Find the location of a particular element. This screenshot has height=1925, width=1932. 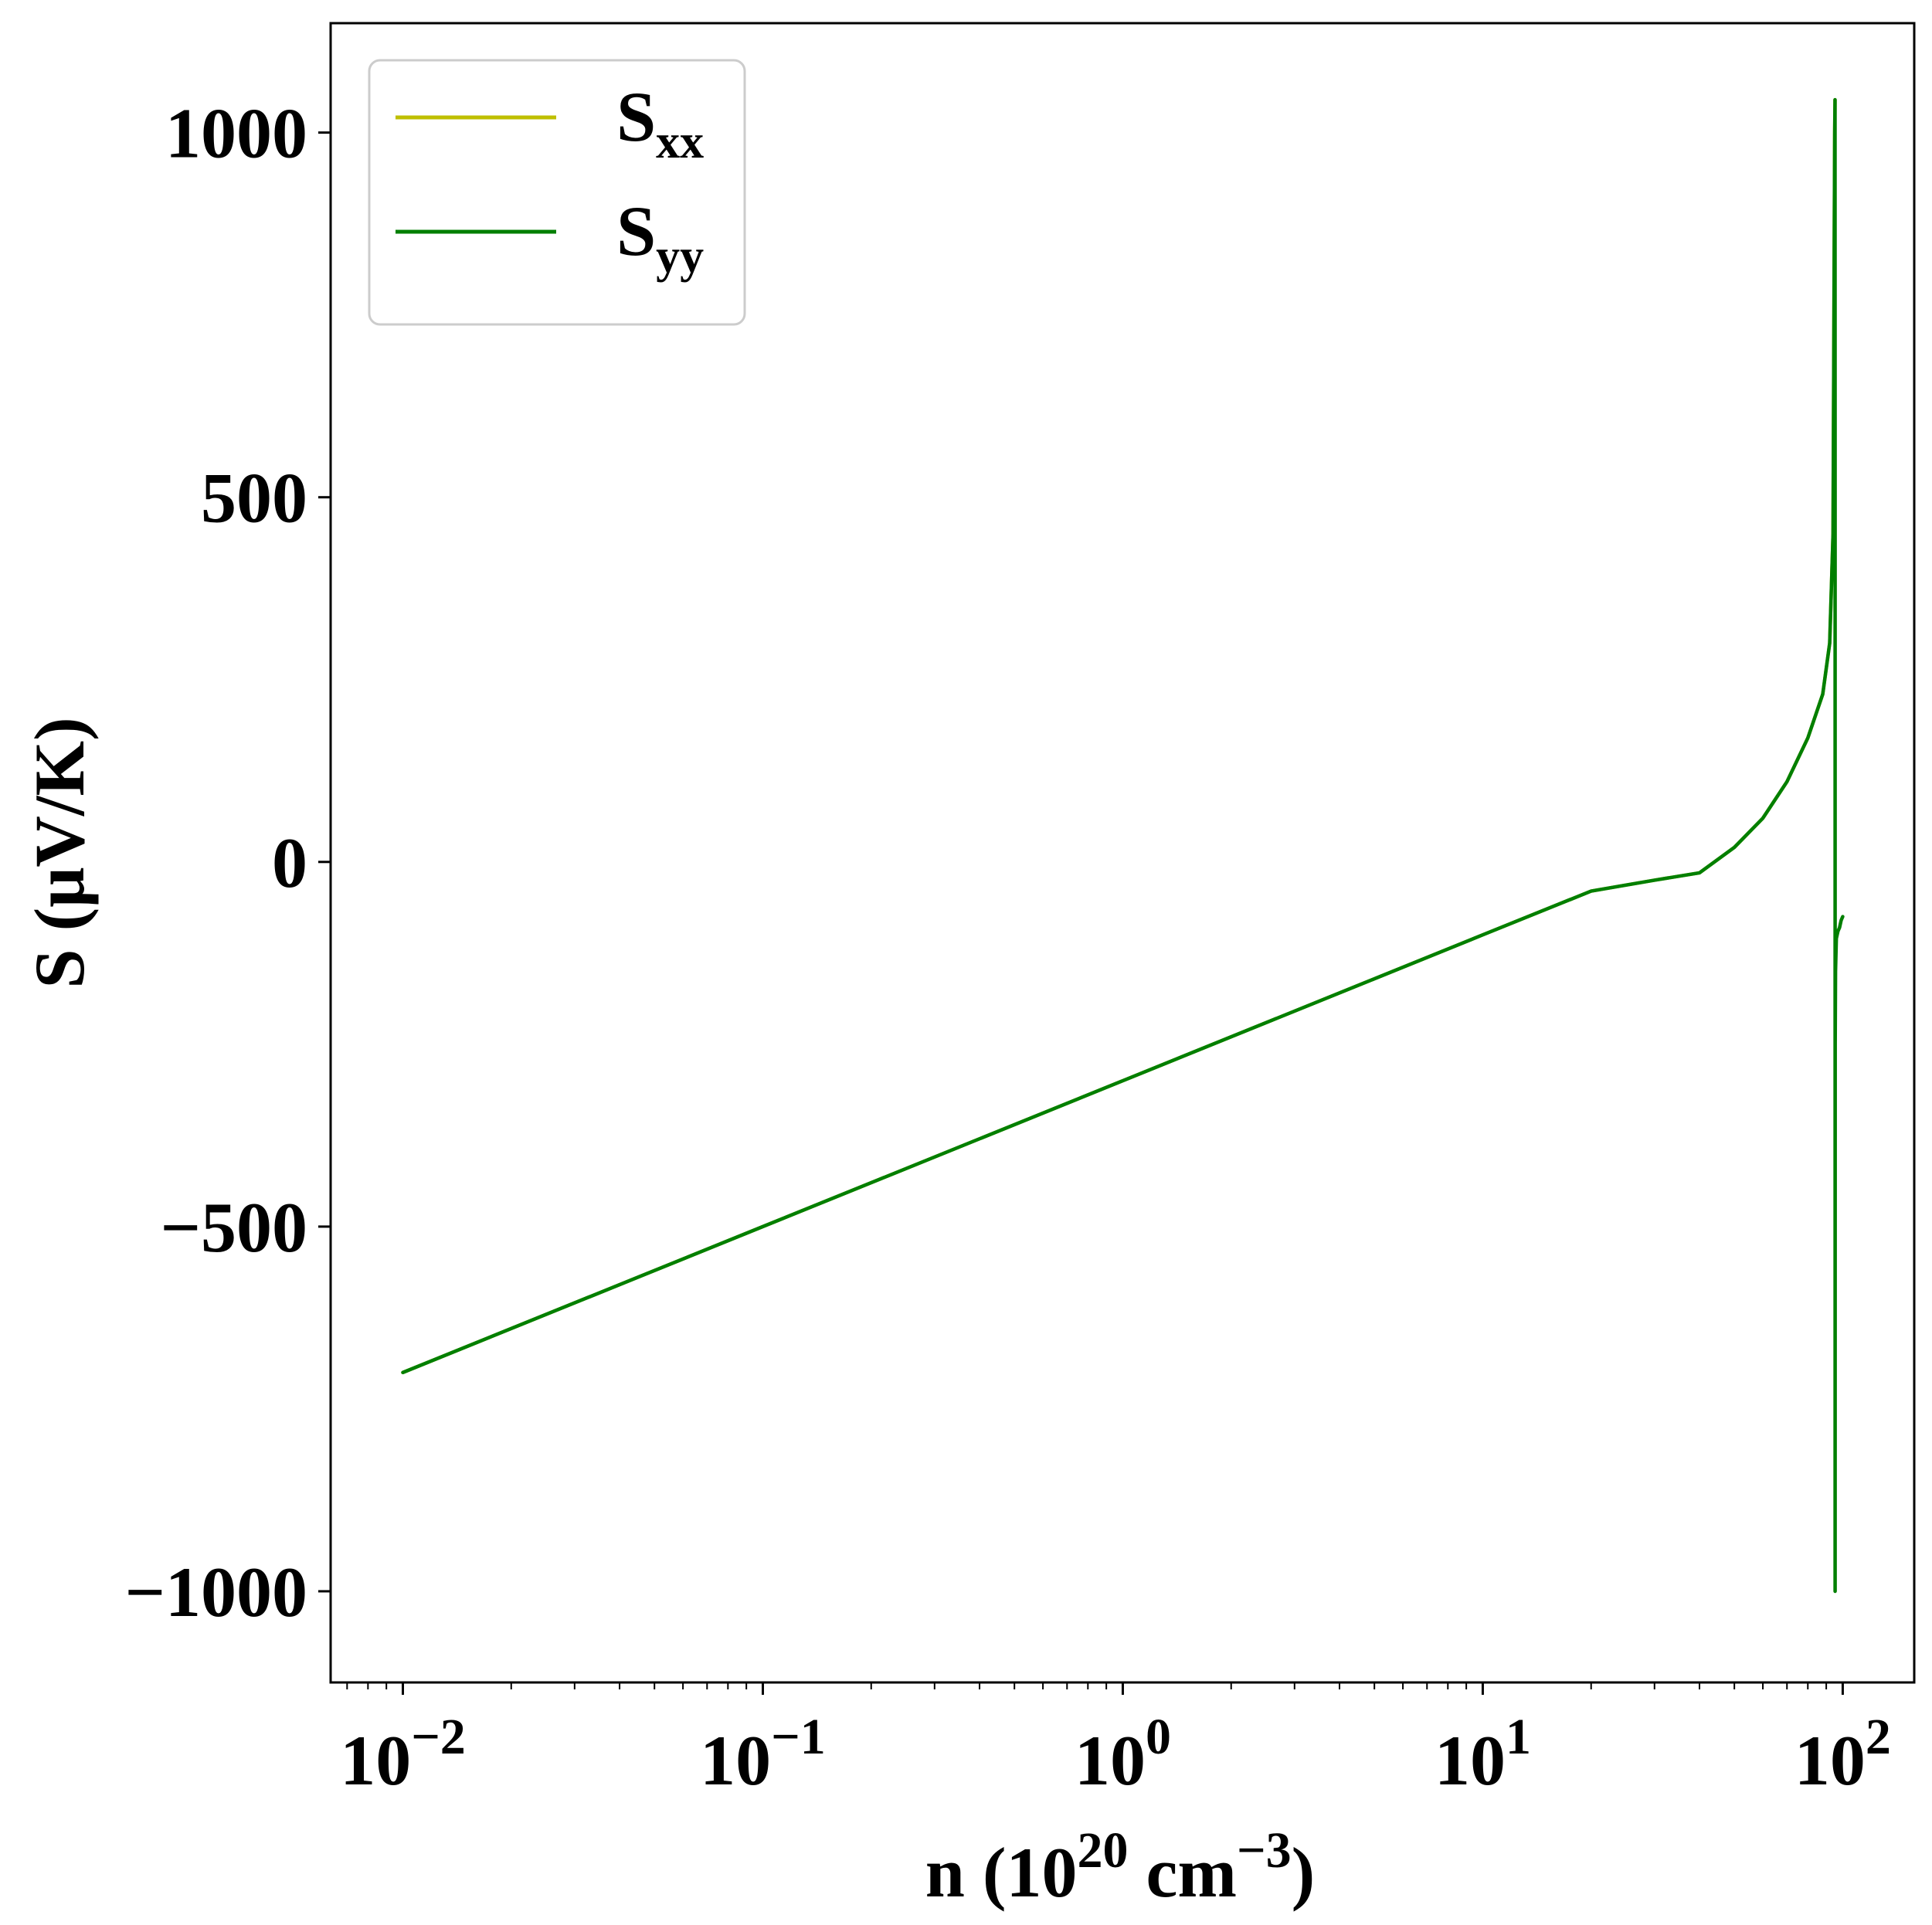

x-tick-label: 10⁻² is located at coordinates (403, 1754).